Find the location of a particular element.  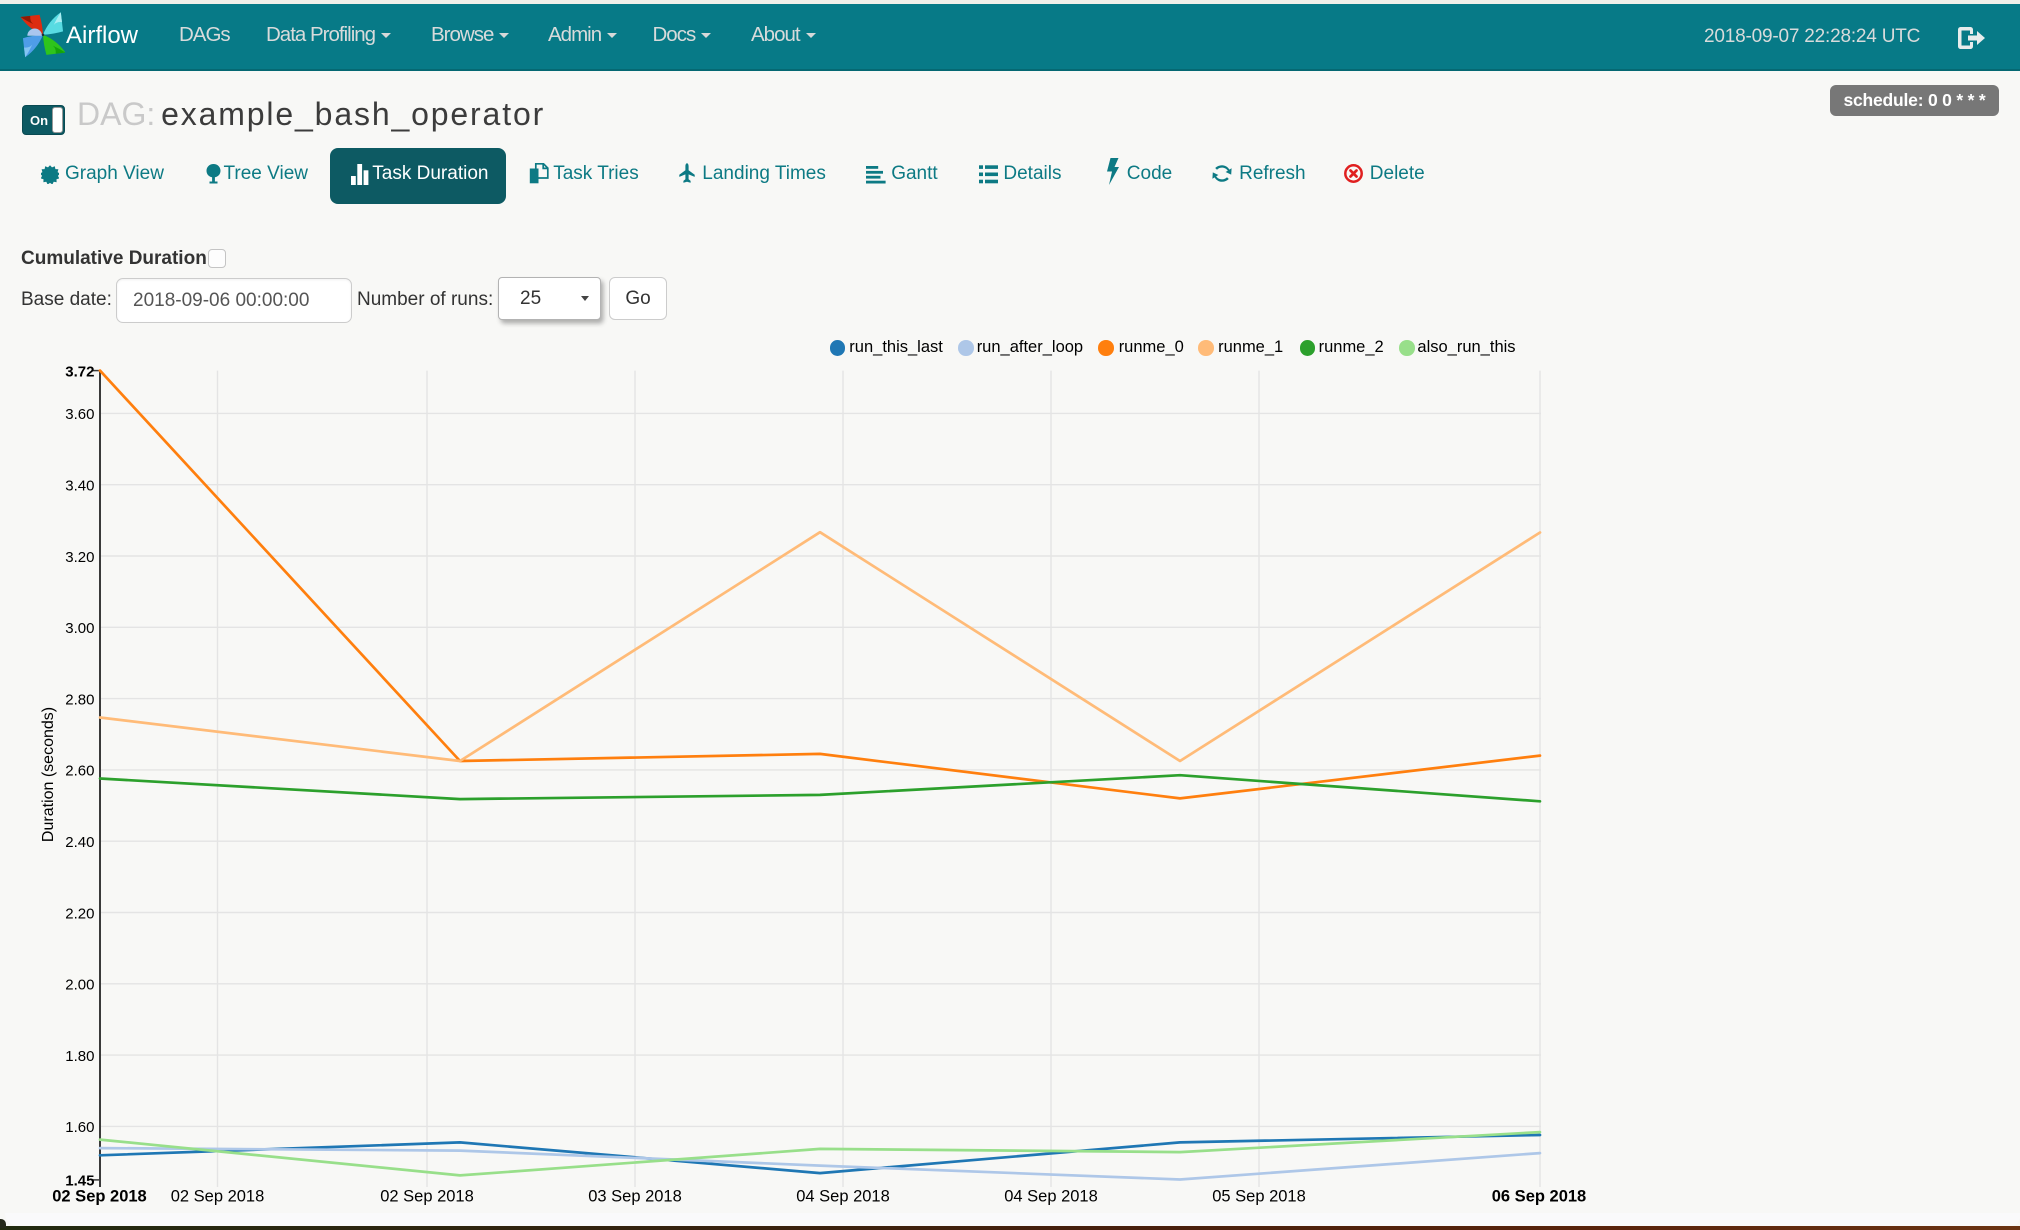

svg-text: 1.60 is located at coordinates (79, 1127).